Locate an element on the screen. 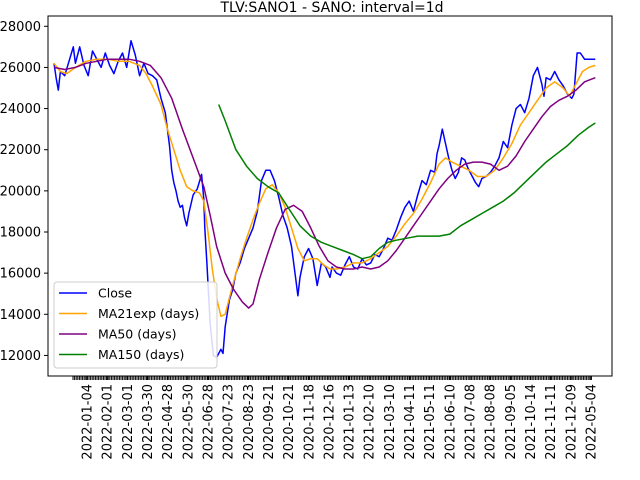  legend-label: MA50 (days) is located at coordinates (137, 334).